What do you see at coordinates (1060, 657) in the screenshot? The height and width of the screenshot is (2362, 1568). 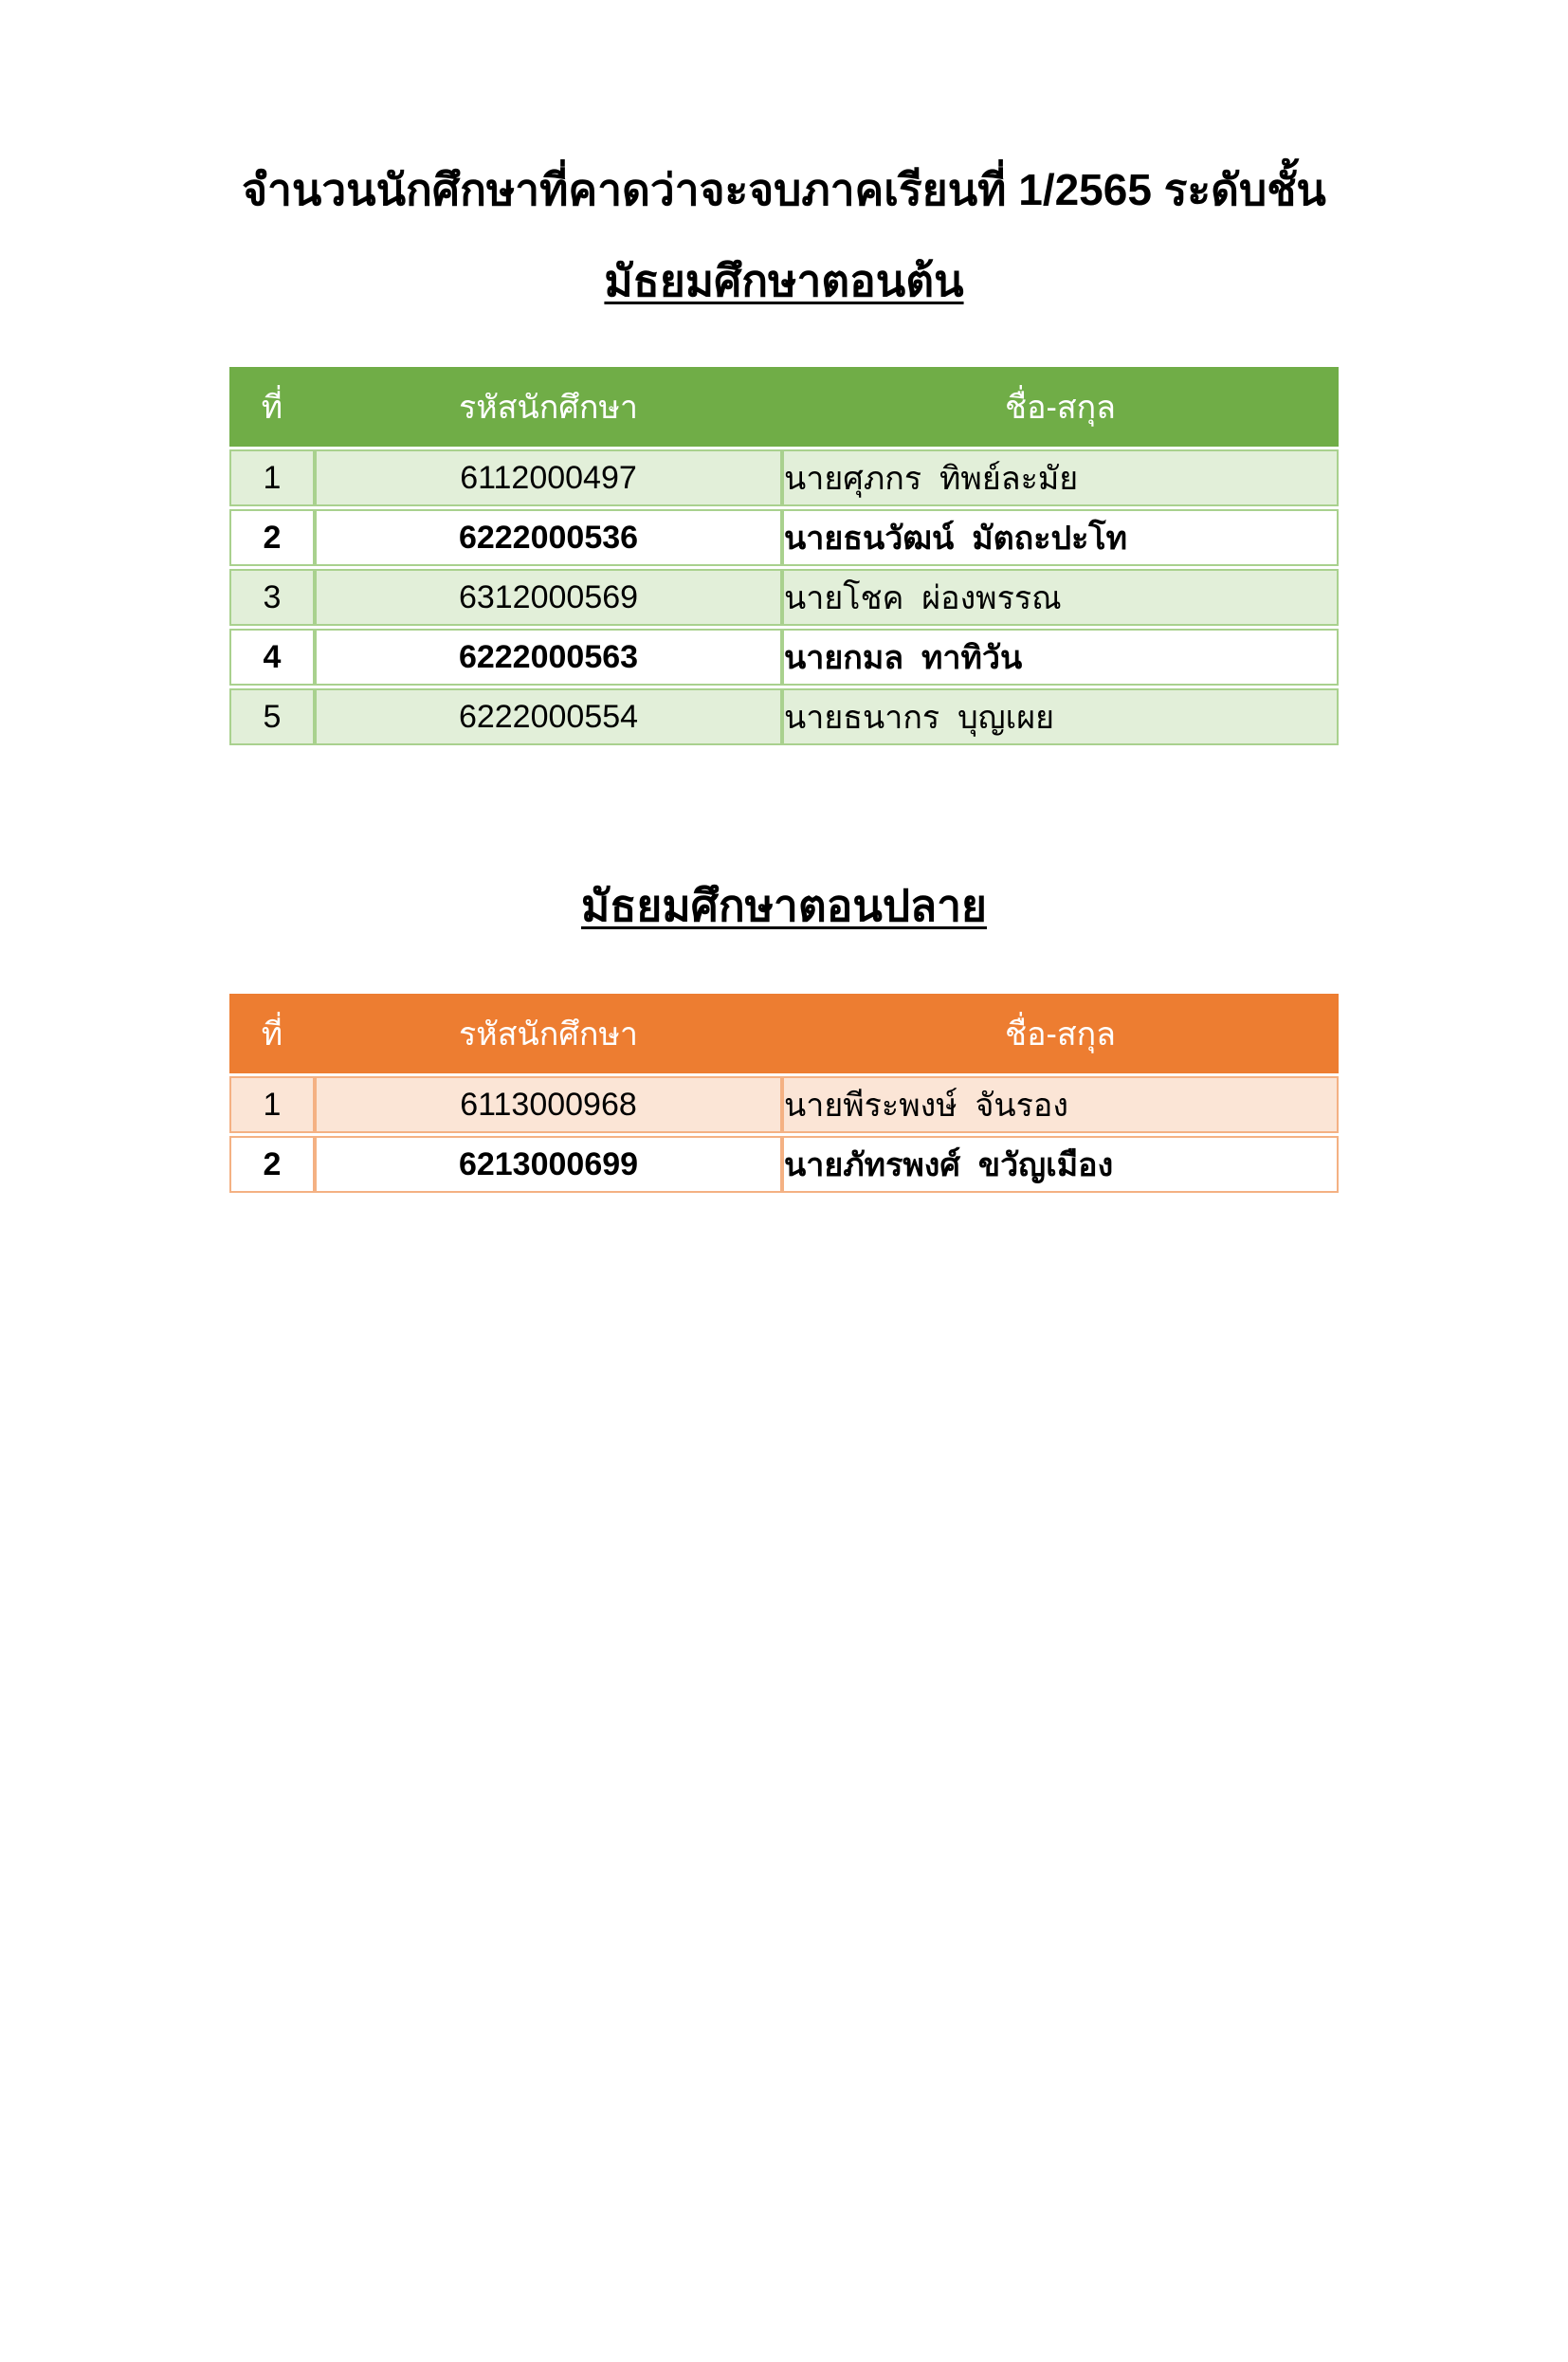 I see `student-name-cell: นายกมล ทาทิวัน` at bounding box center [1060, 657].